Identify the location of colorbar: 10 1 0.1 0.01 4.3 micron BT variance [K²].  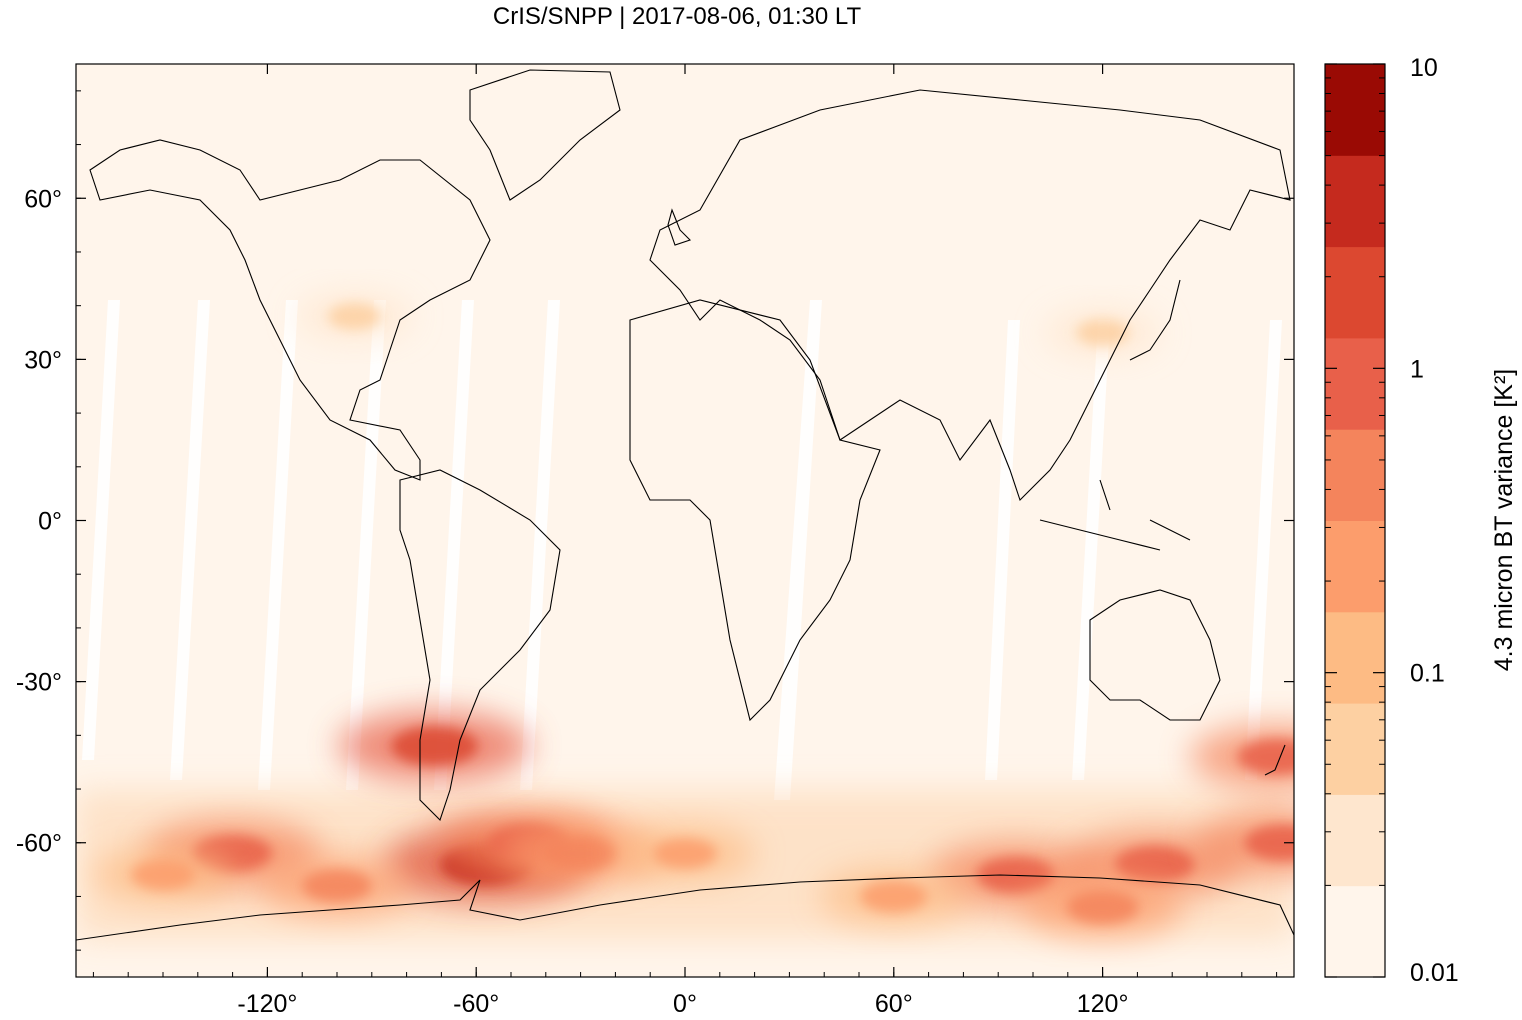
(1421, 520).